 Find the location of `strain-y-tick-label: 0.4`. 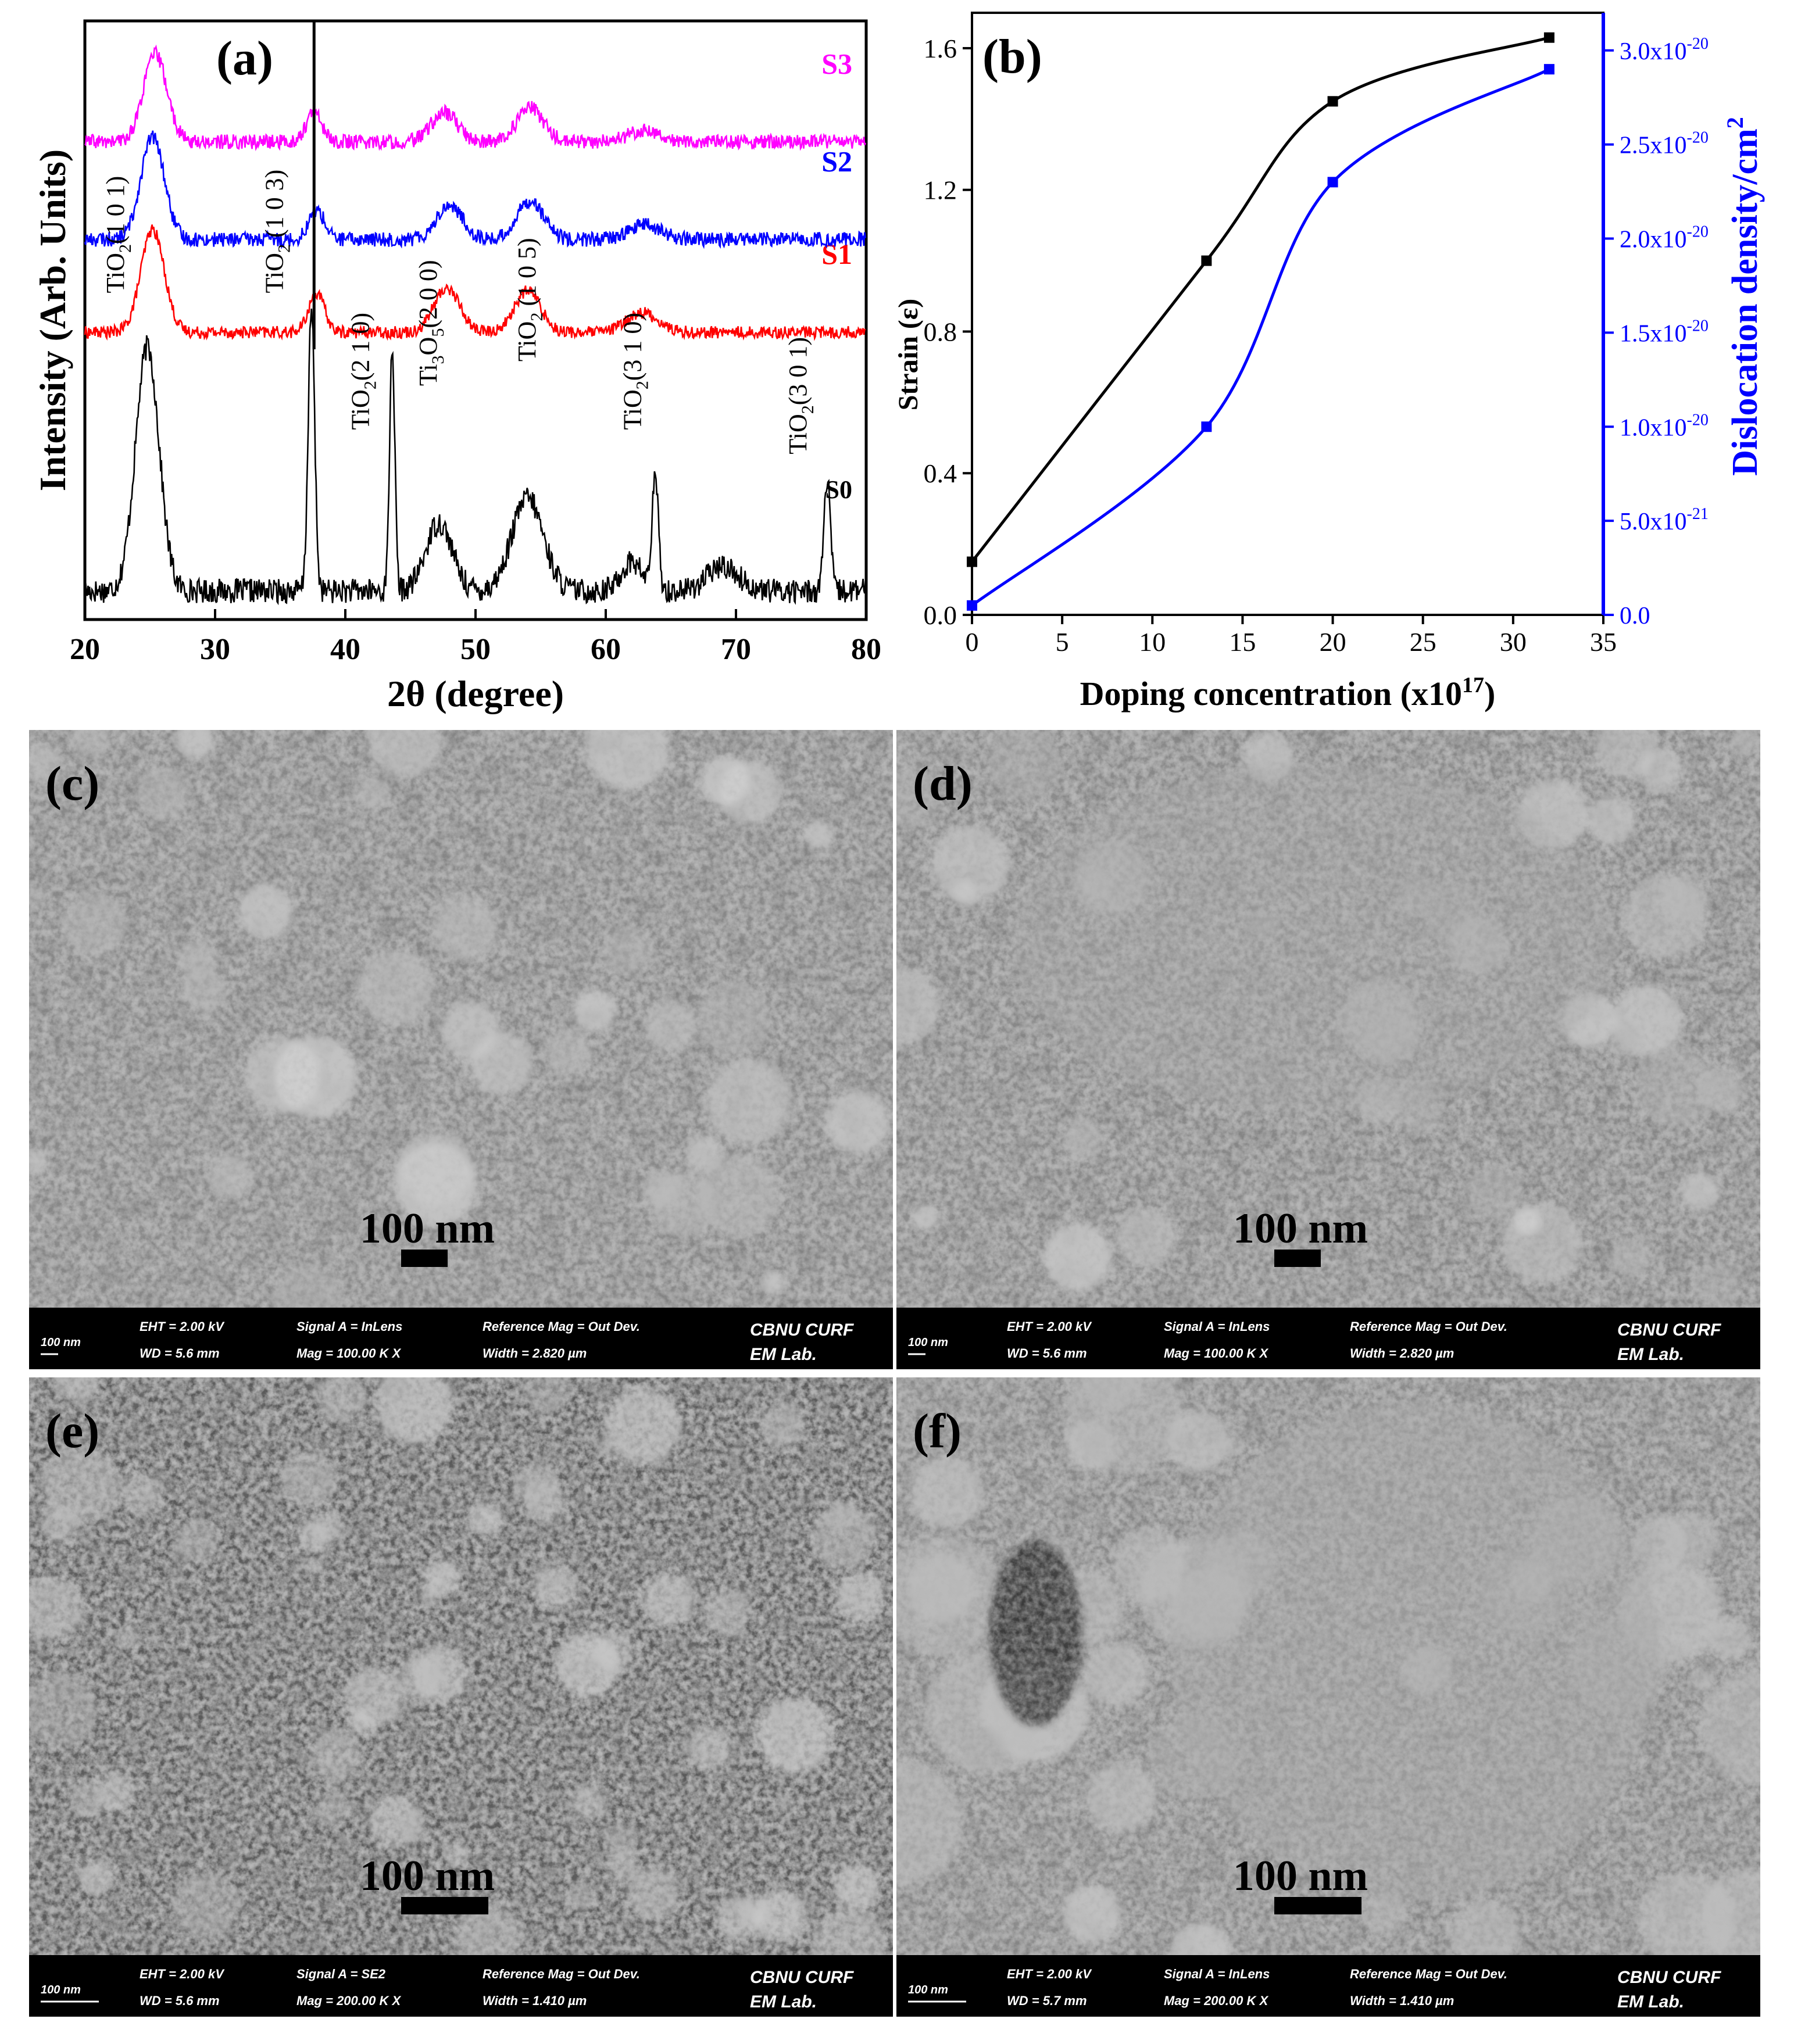

strain-y-tick-label: 0.4 is located at coordinates (941, 474).